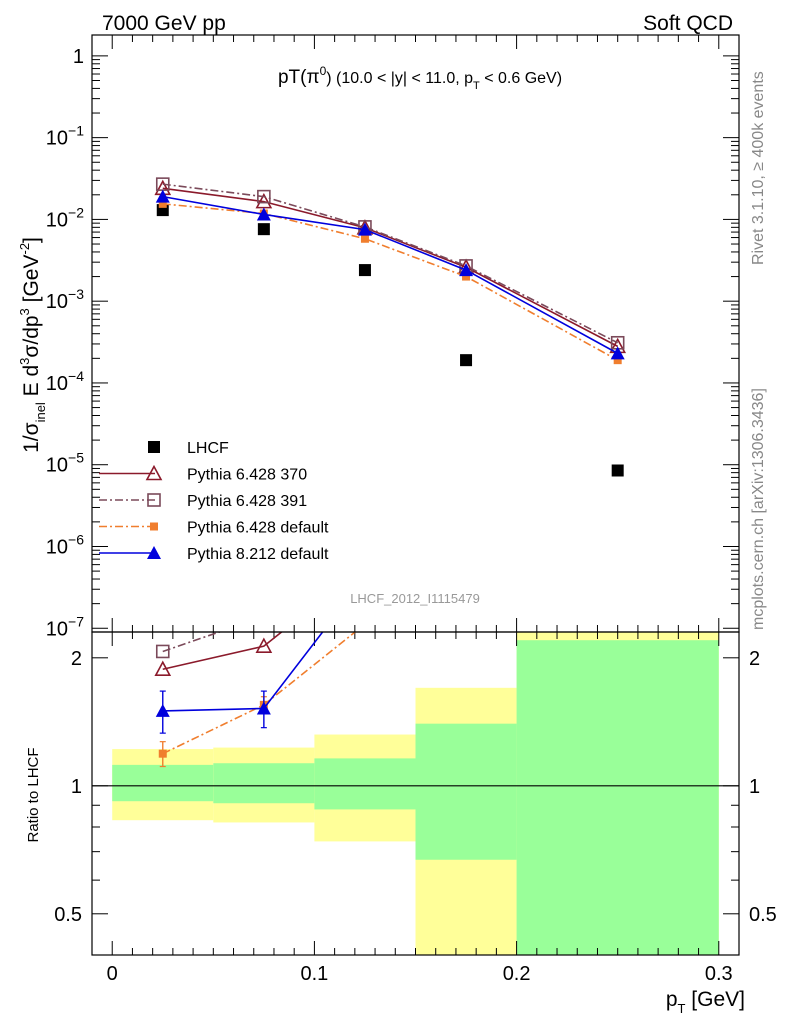 Image resolution: width=786 pixels, height=1024 pixels. I want to click on legend-label: LHCF, so click(208, 448).